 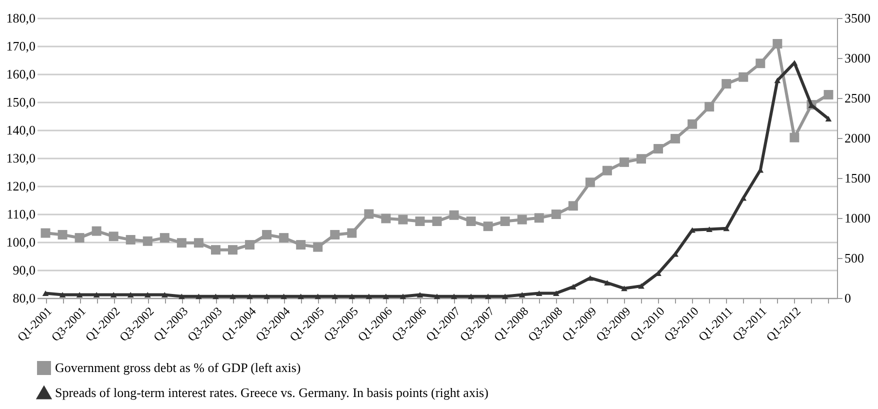 What do you see at coordinates (857, 138) in the screenshot?
I see `y2-tick-label: 2000` at bounding box center [857, 138].